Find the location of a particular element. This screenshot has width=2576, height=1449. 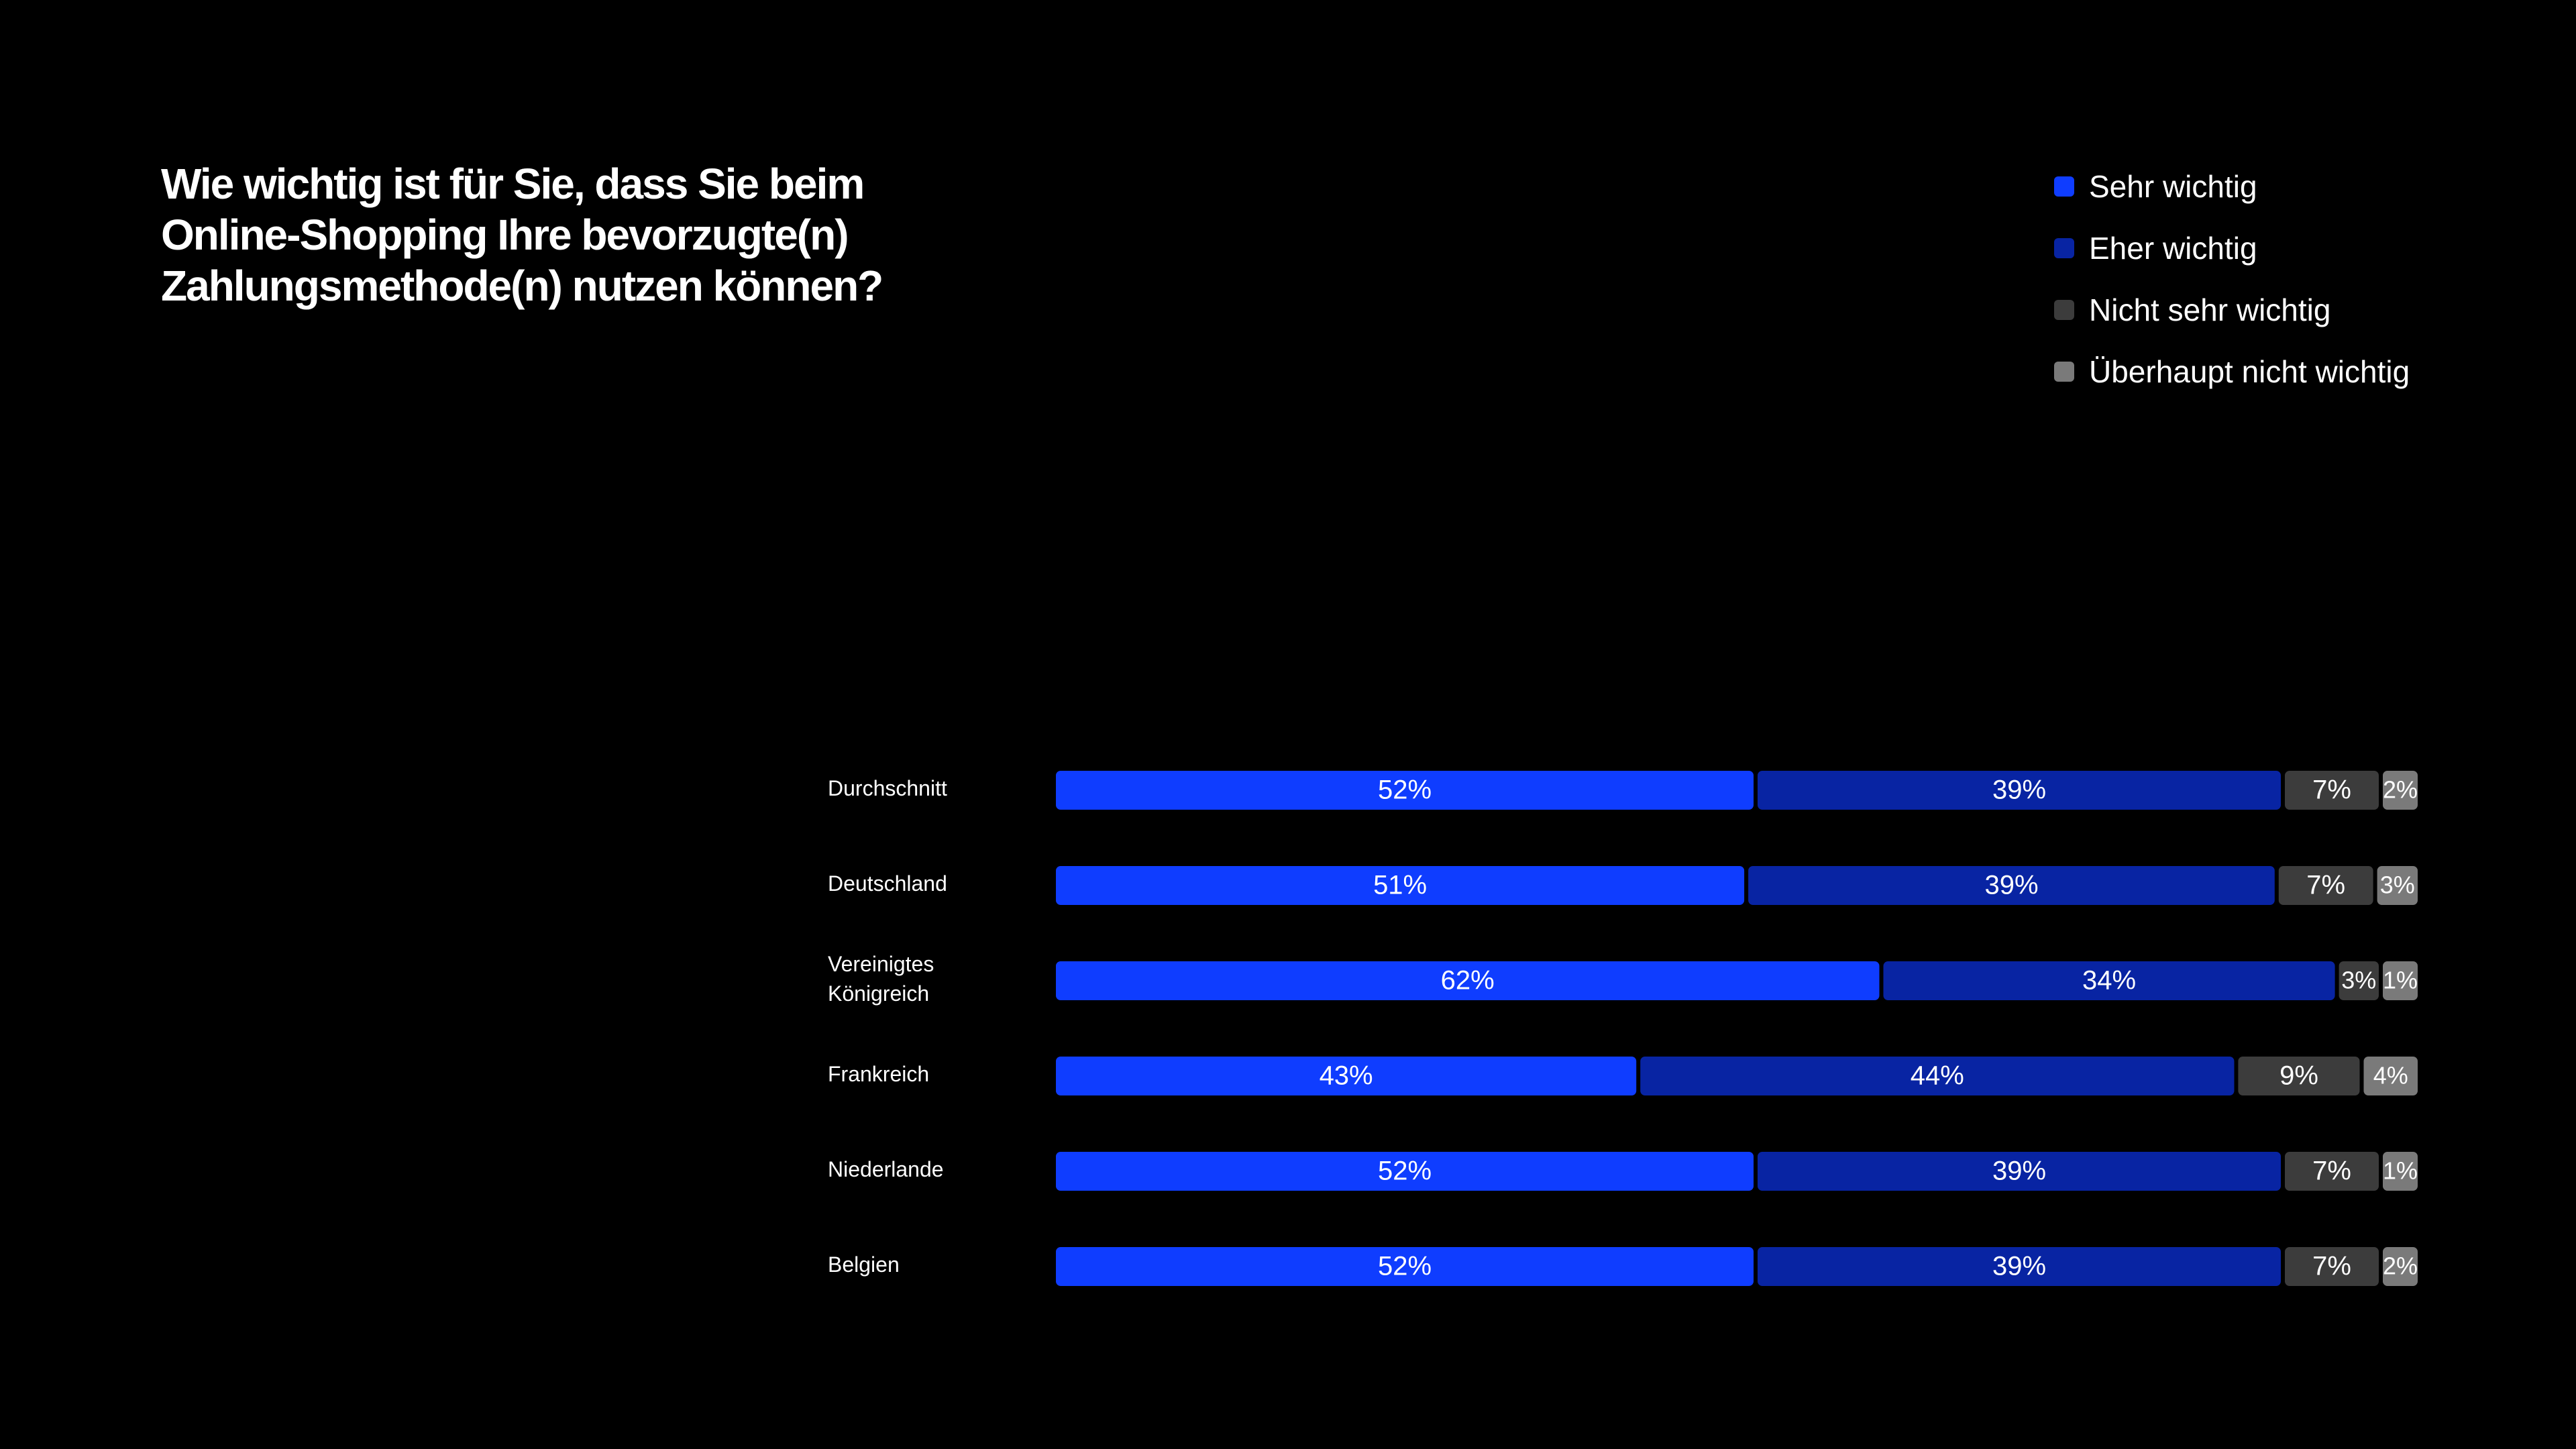

category-label-frankreich: Frankreich is located at coordinates (878, 1074).